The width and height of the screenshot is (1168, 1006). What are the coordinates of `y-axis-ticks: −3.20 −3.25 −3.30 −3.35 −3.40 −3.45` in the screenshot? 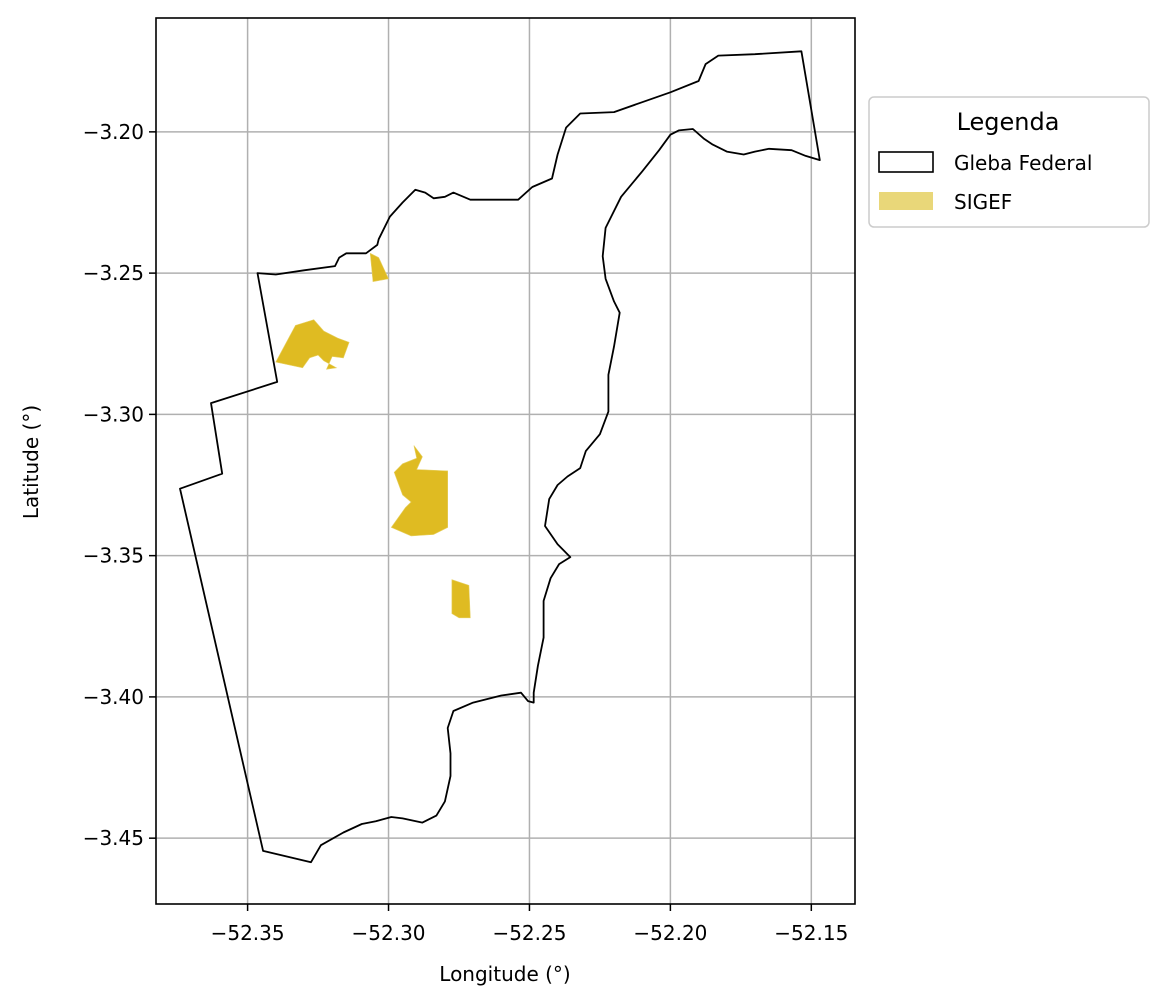 It's located at (119, 485).